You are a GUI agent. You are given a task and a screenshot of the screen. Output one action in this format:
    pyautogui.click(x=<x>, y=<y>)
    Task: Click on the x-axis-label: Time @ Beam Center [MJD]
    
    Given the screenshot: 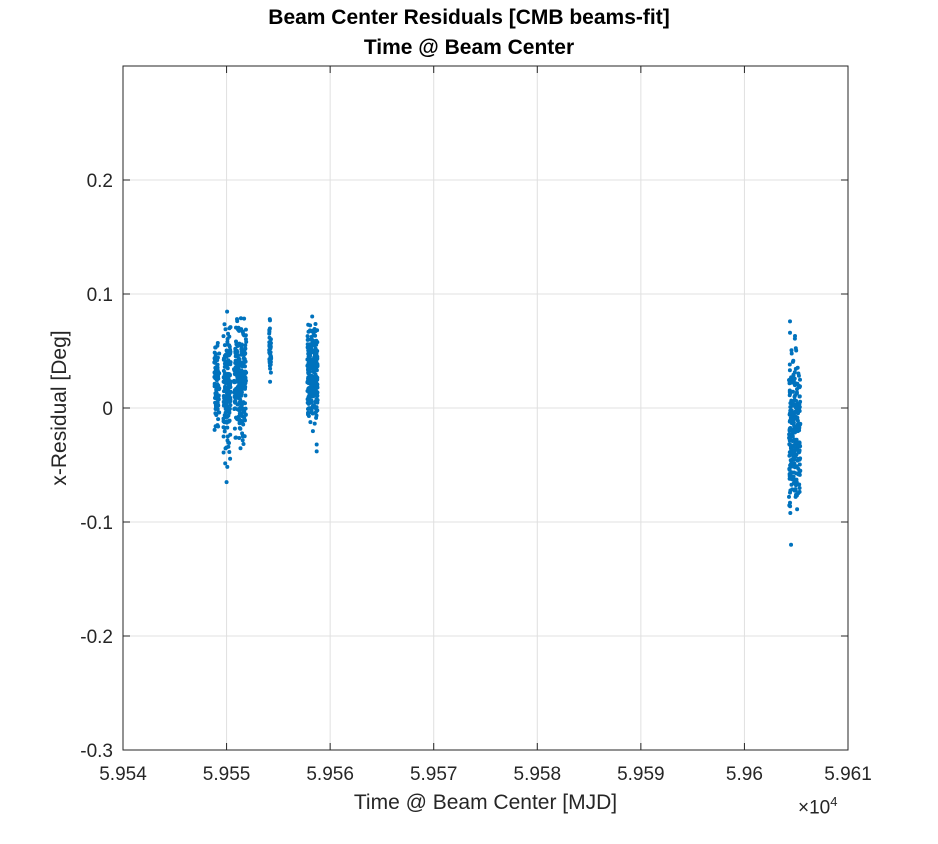 What is the action you would take?
    pyautogui.click(x=485, y=802)
    